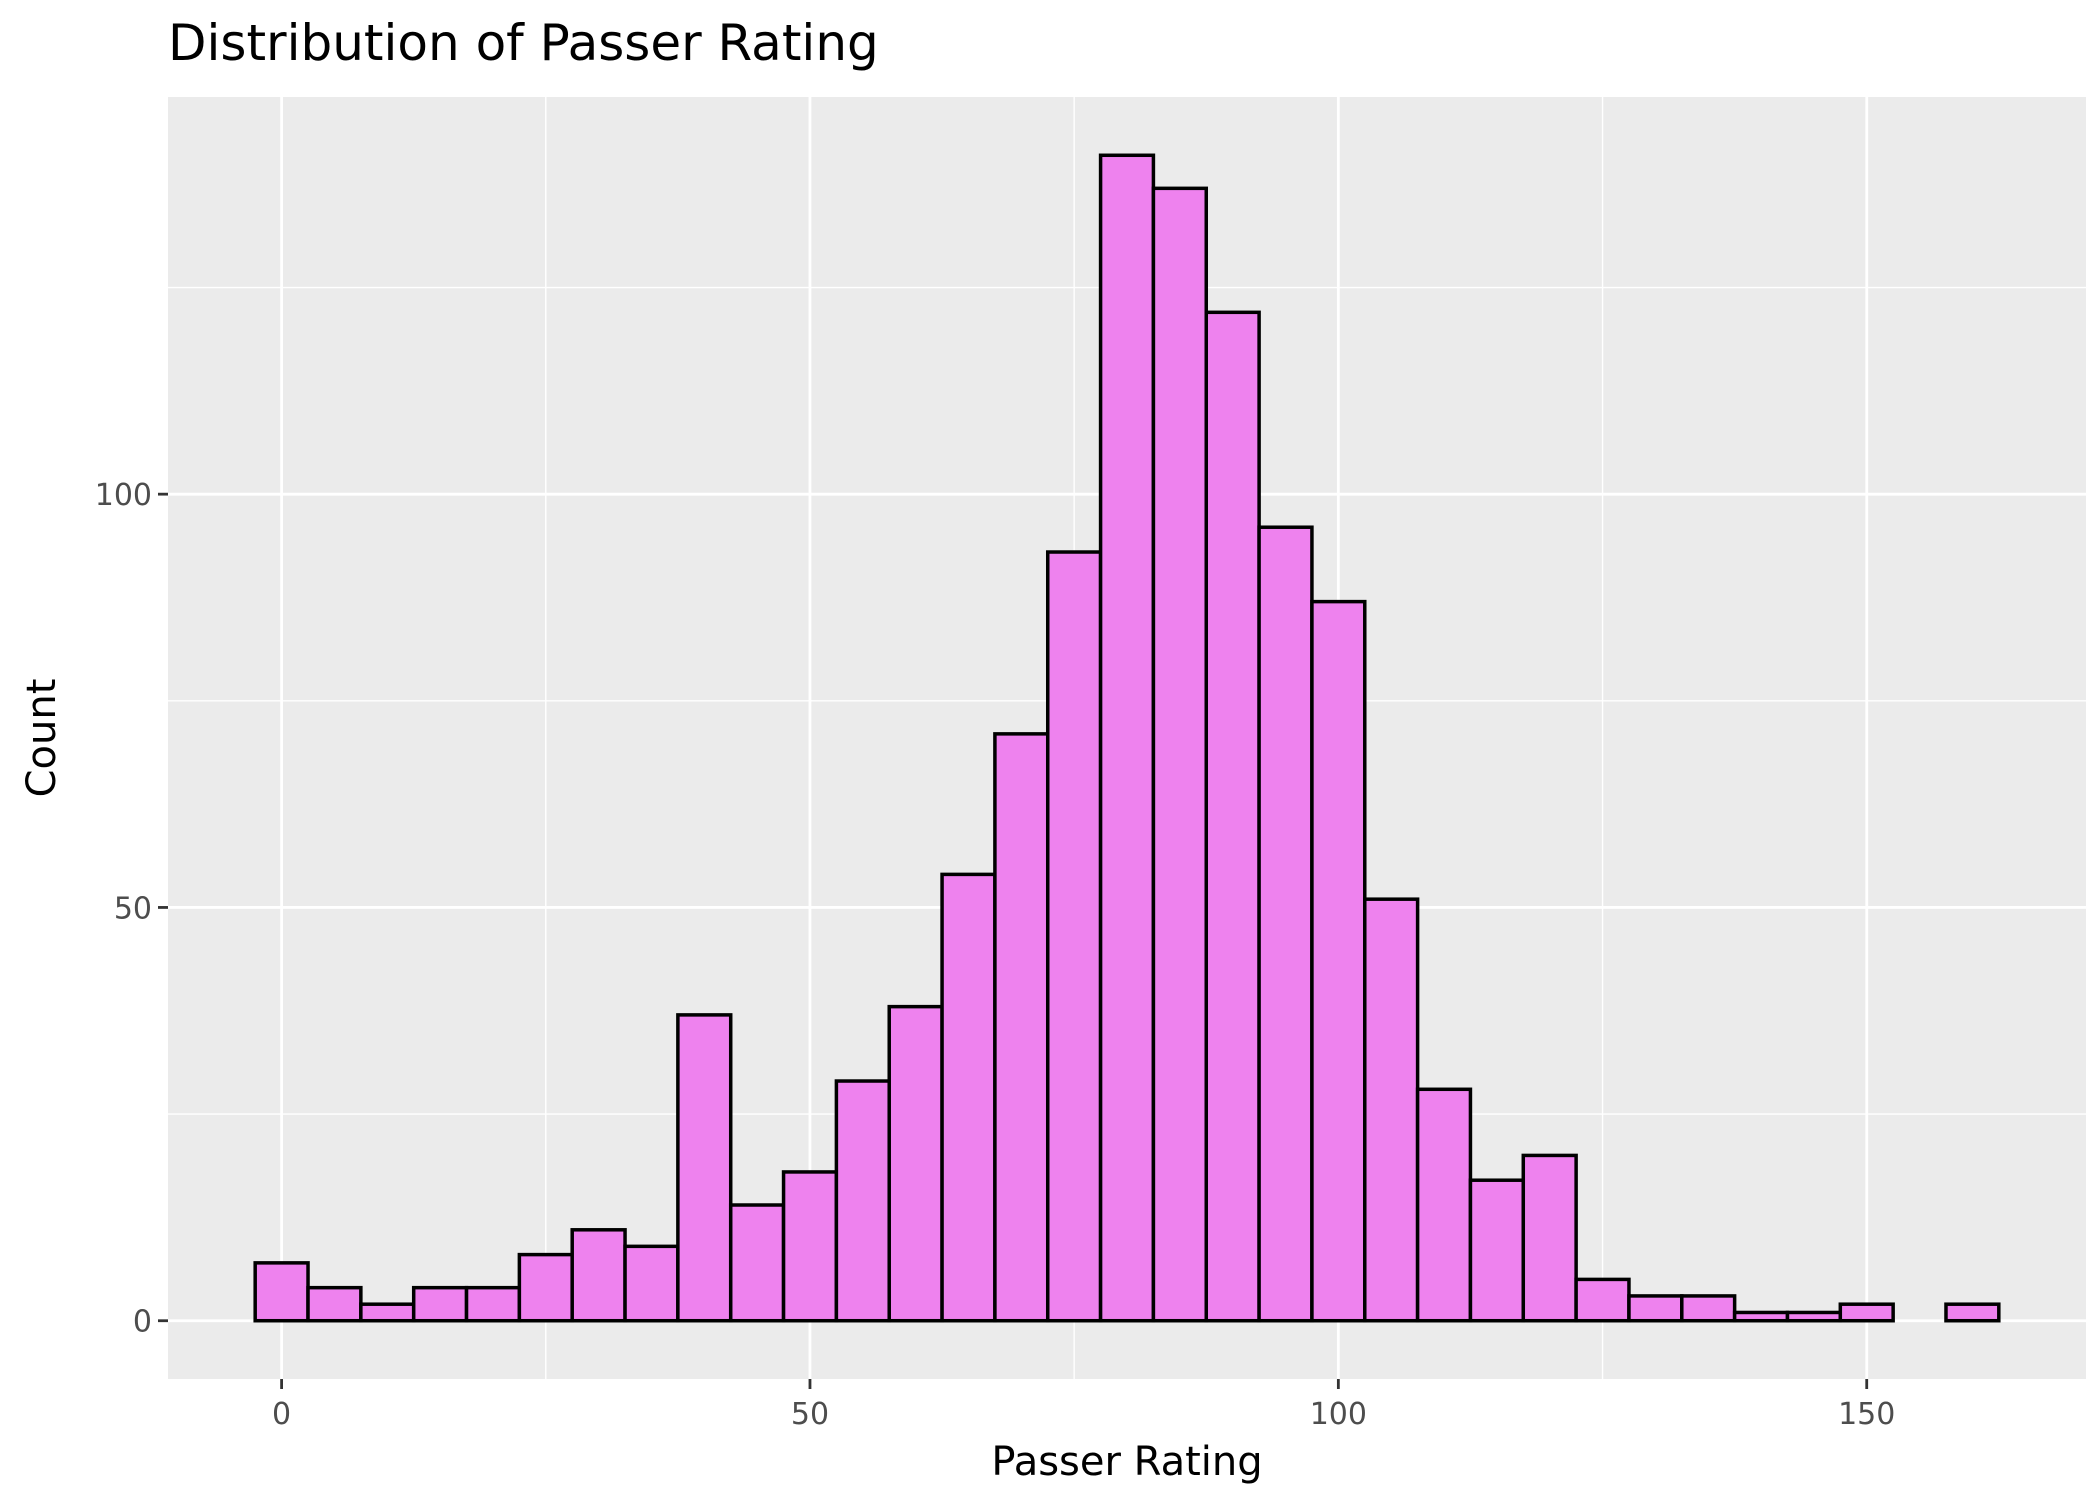 This screenshot has width=2100, height=1500. I want to click on y-tick-label: 0, so click(142, 1322).